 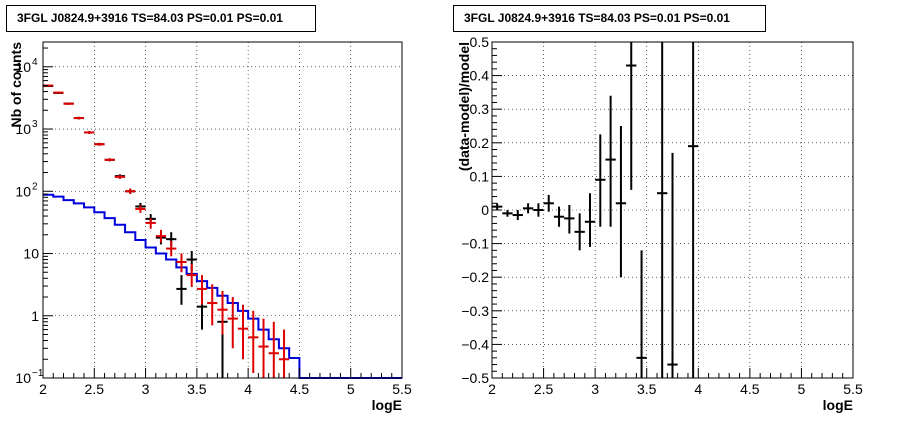 I want to click on y-tick-label: 0, so click(x=485, y=210).